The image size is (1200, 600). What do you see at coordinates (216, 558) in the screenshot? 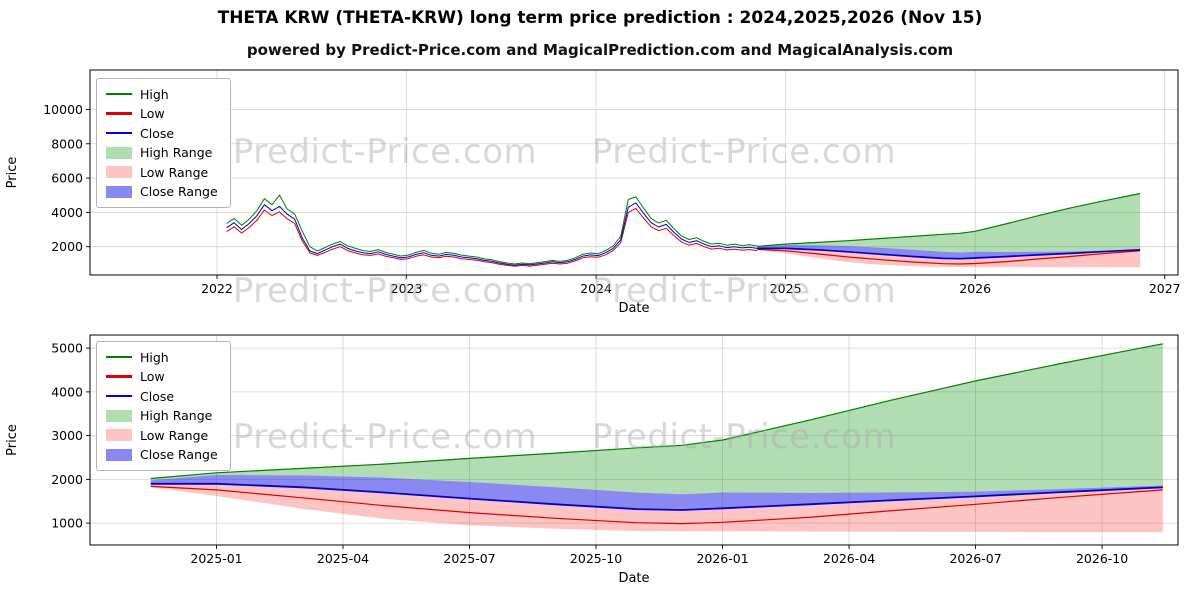
I see `x-tick-label: 2025-01` at bounding box center [216, 558].